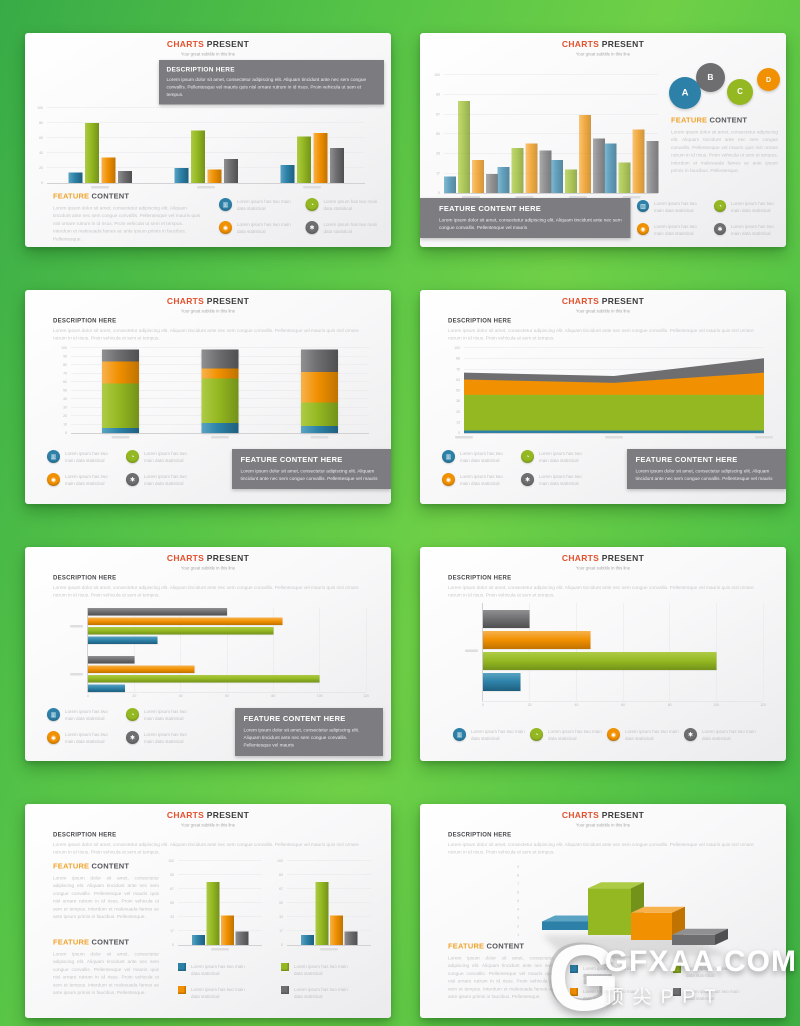 This screenshot has height=1026, width=800. I want to click on y-tick-label: 17, so click(281, 931).